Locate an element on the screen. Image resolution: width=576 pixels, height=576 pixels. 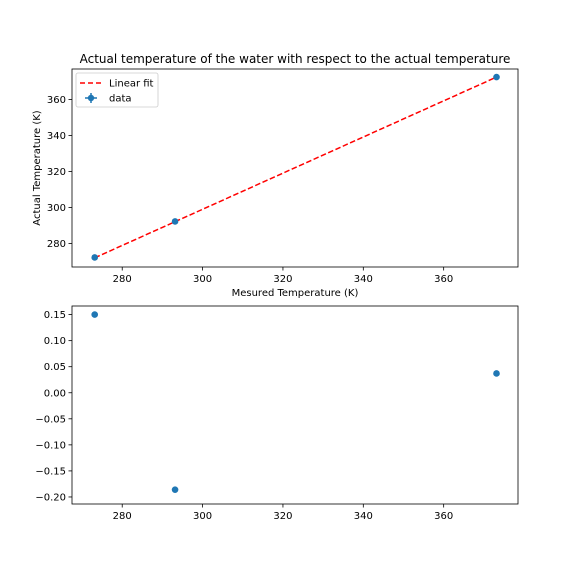
legend: Linear fit data is located at coordinates (117, 90).